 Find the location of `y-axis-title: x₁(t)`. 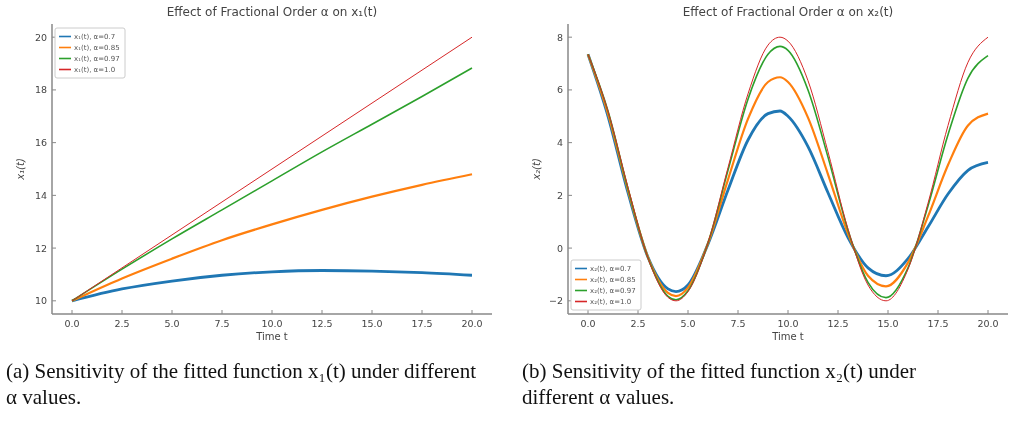

y-axis-title: x₁(t) is located at coordinates (20, 169).